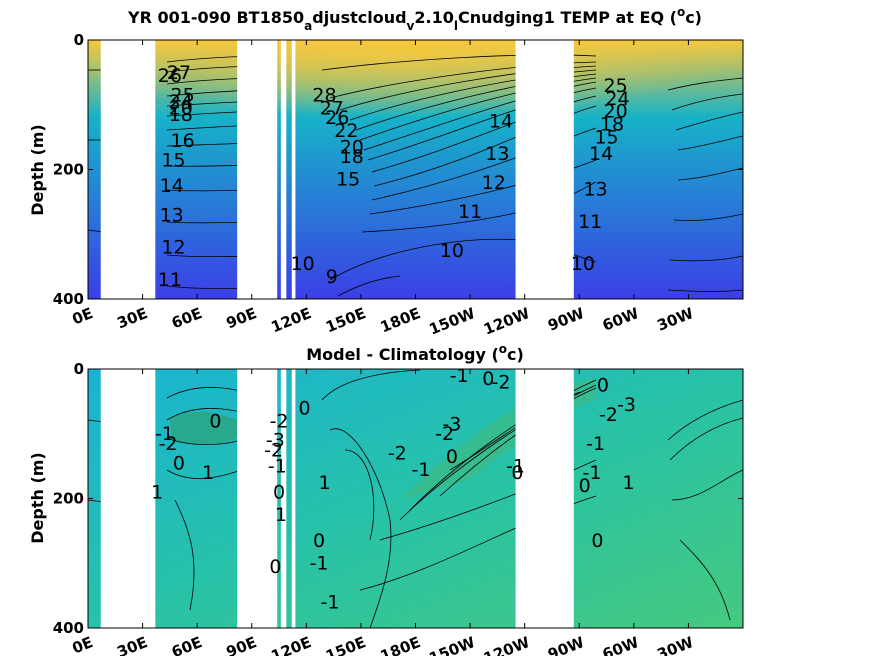 The height and width of the screenshot is (656, 875). I want to click on contour-label: 16, so click(183, 141).